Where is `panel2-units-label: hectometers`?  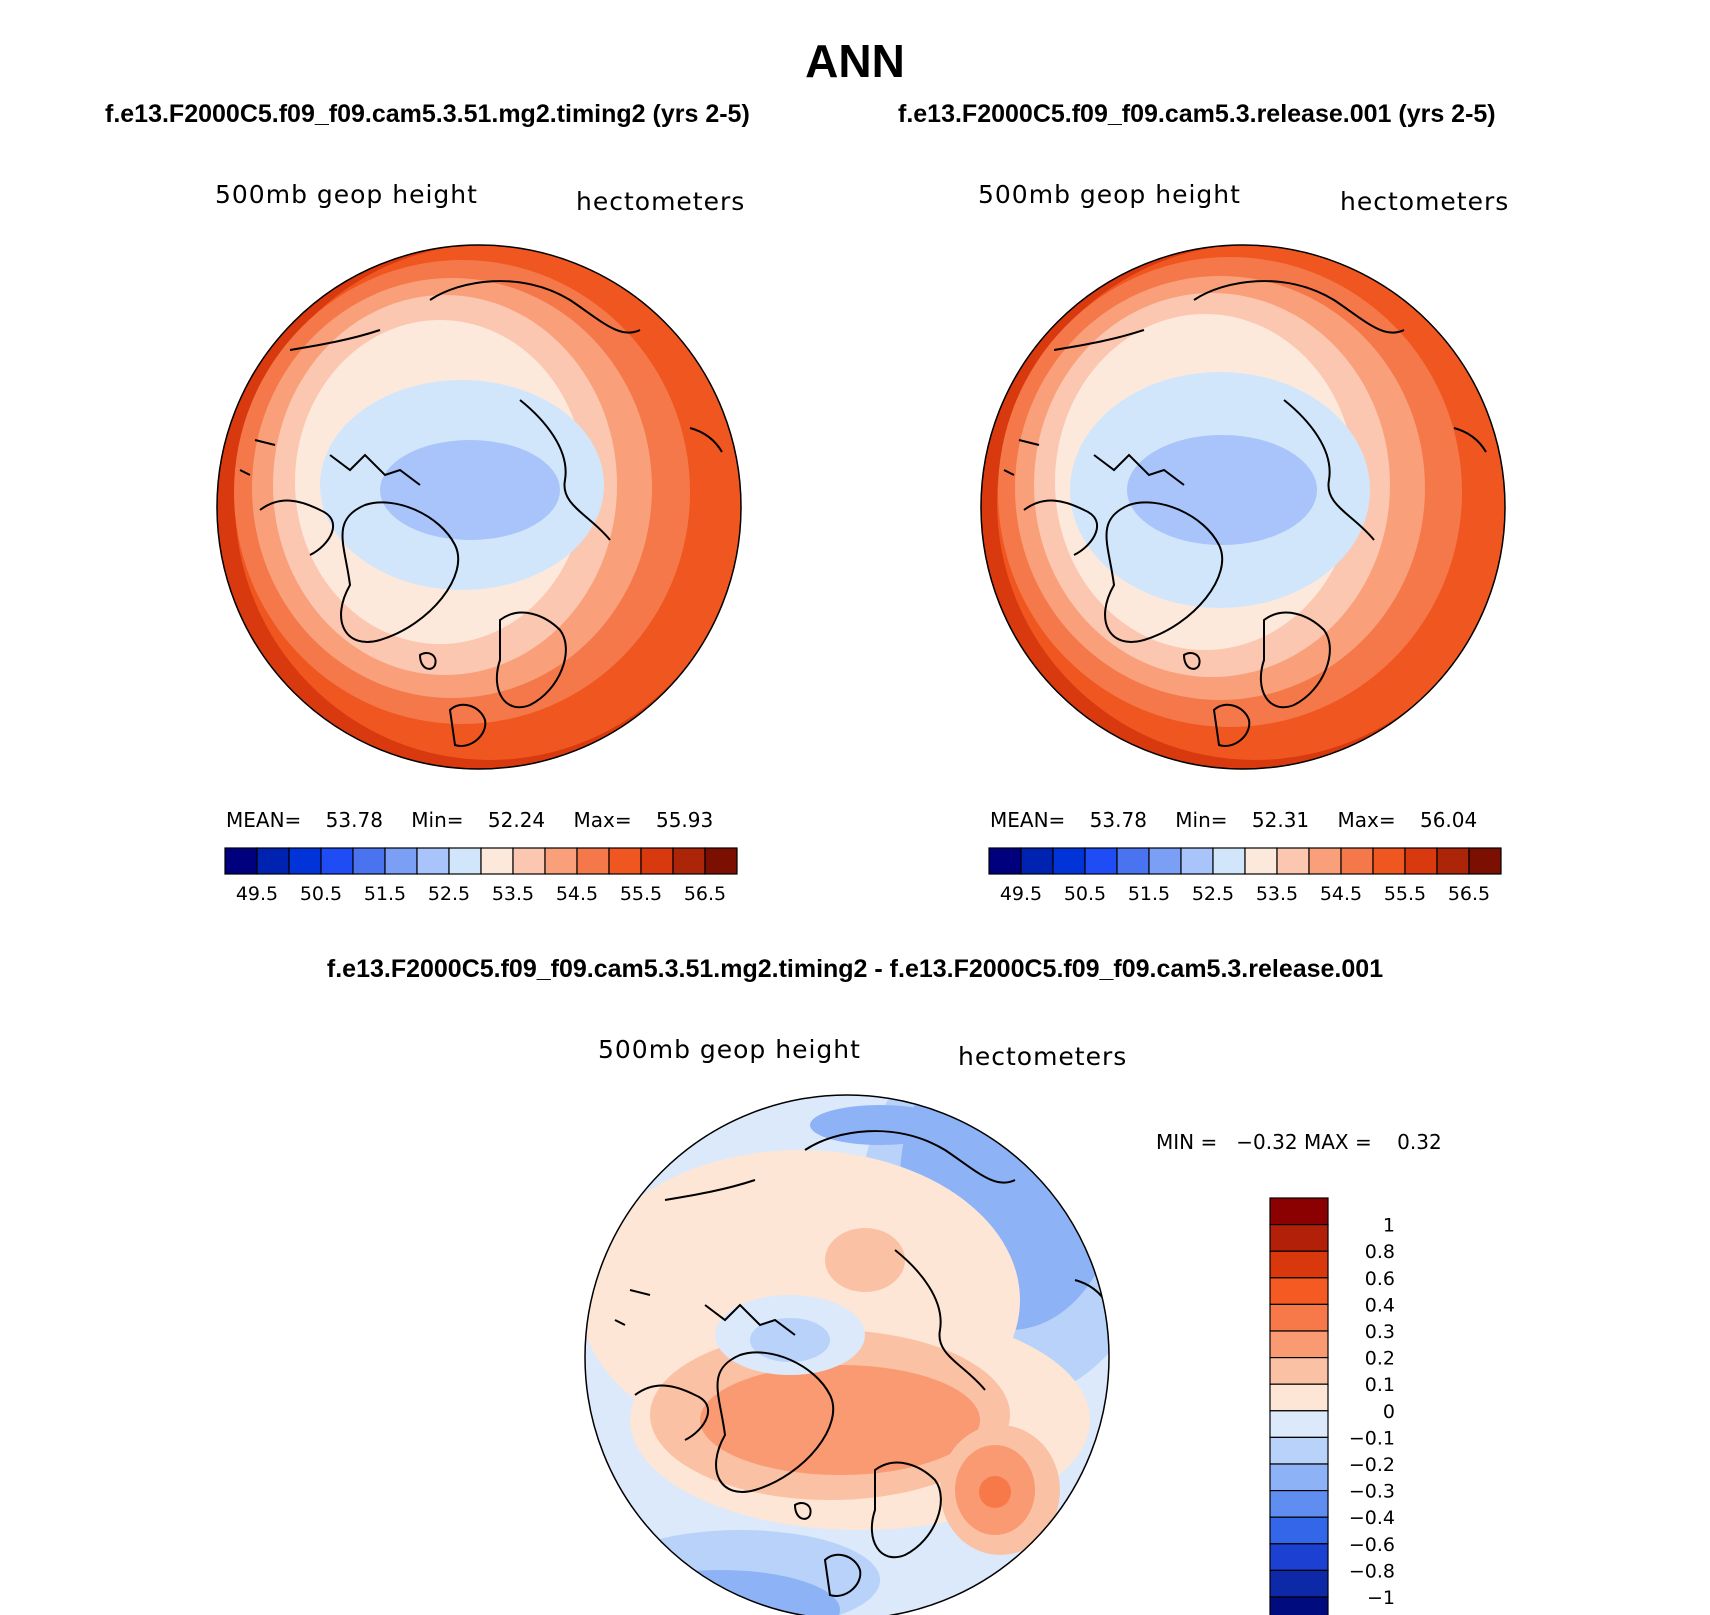
panel2-units-label: hectometers is located at coordinates (1425, 201).